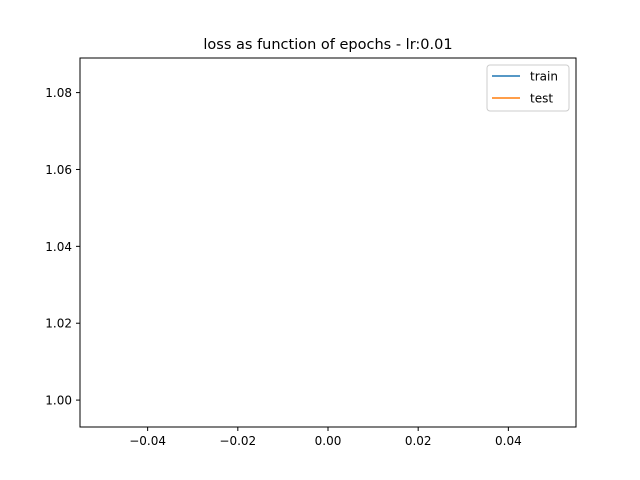  What do you see at coordinates (508, 441) in the screenshot?
I see `x-tick-label: 0.04` at bounding box center [508, 441].